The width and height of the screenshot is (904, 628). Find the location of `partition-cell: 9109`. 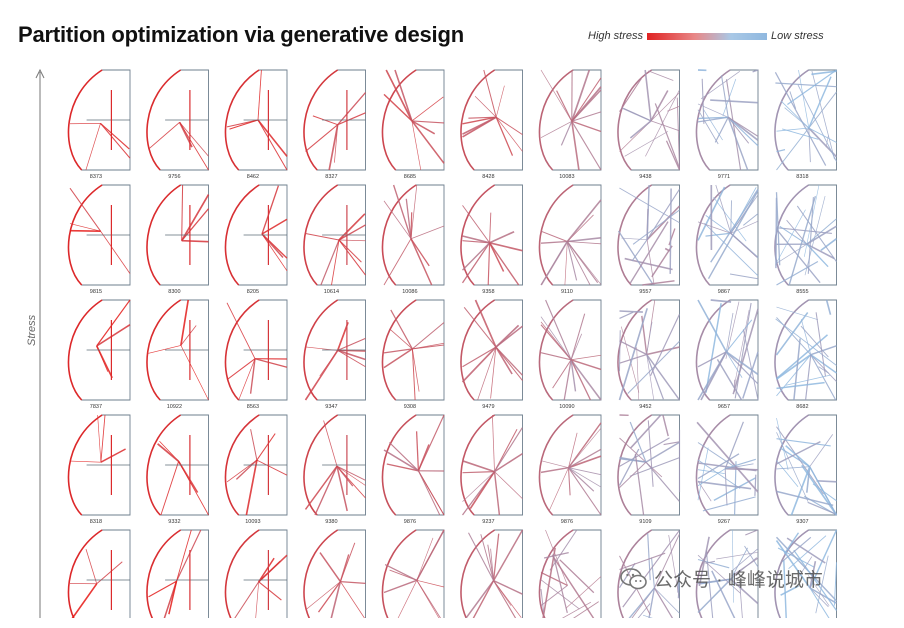

partition-cell: 9109 is located at coordinates (649, 470).